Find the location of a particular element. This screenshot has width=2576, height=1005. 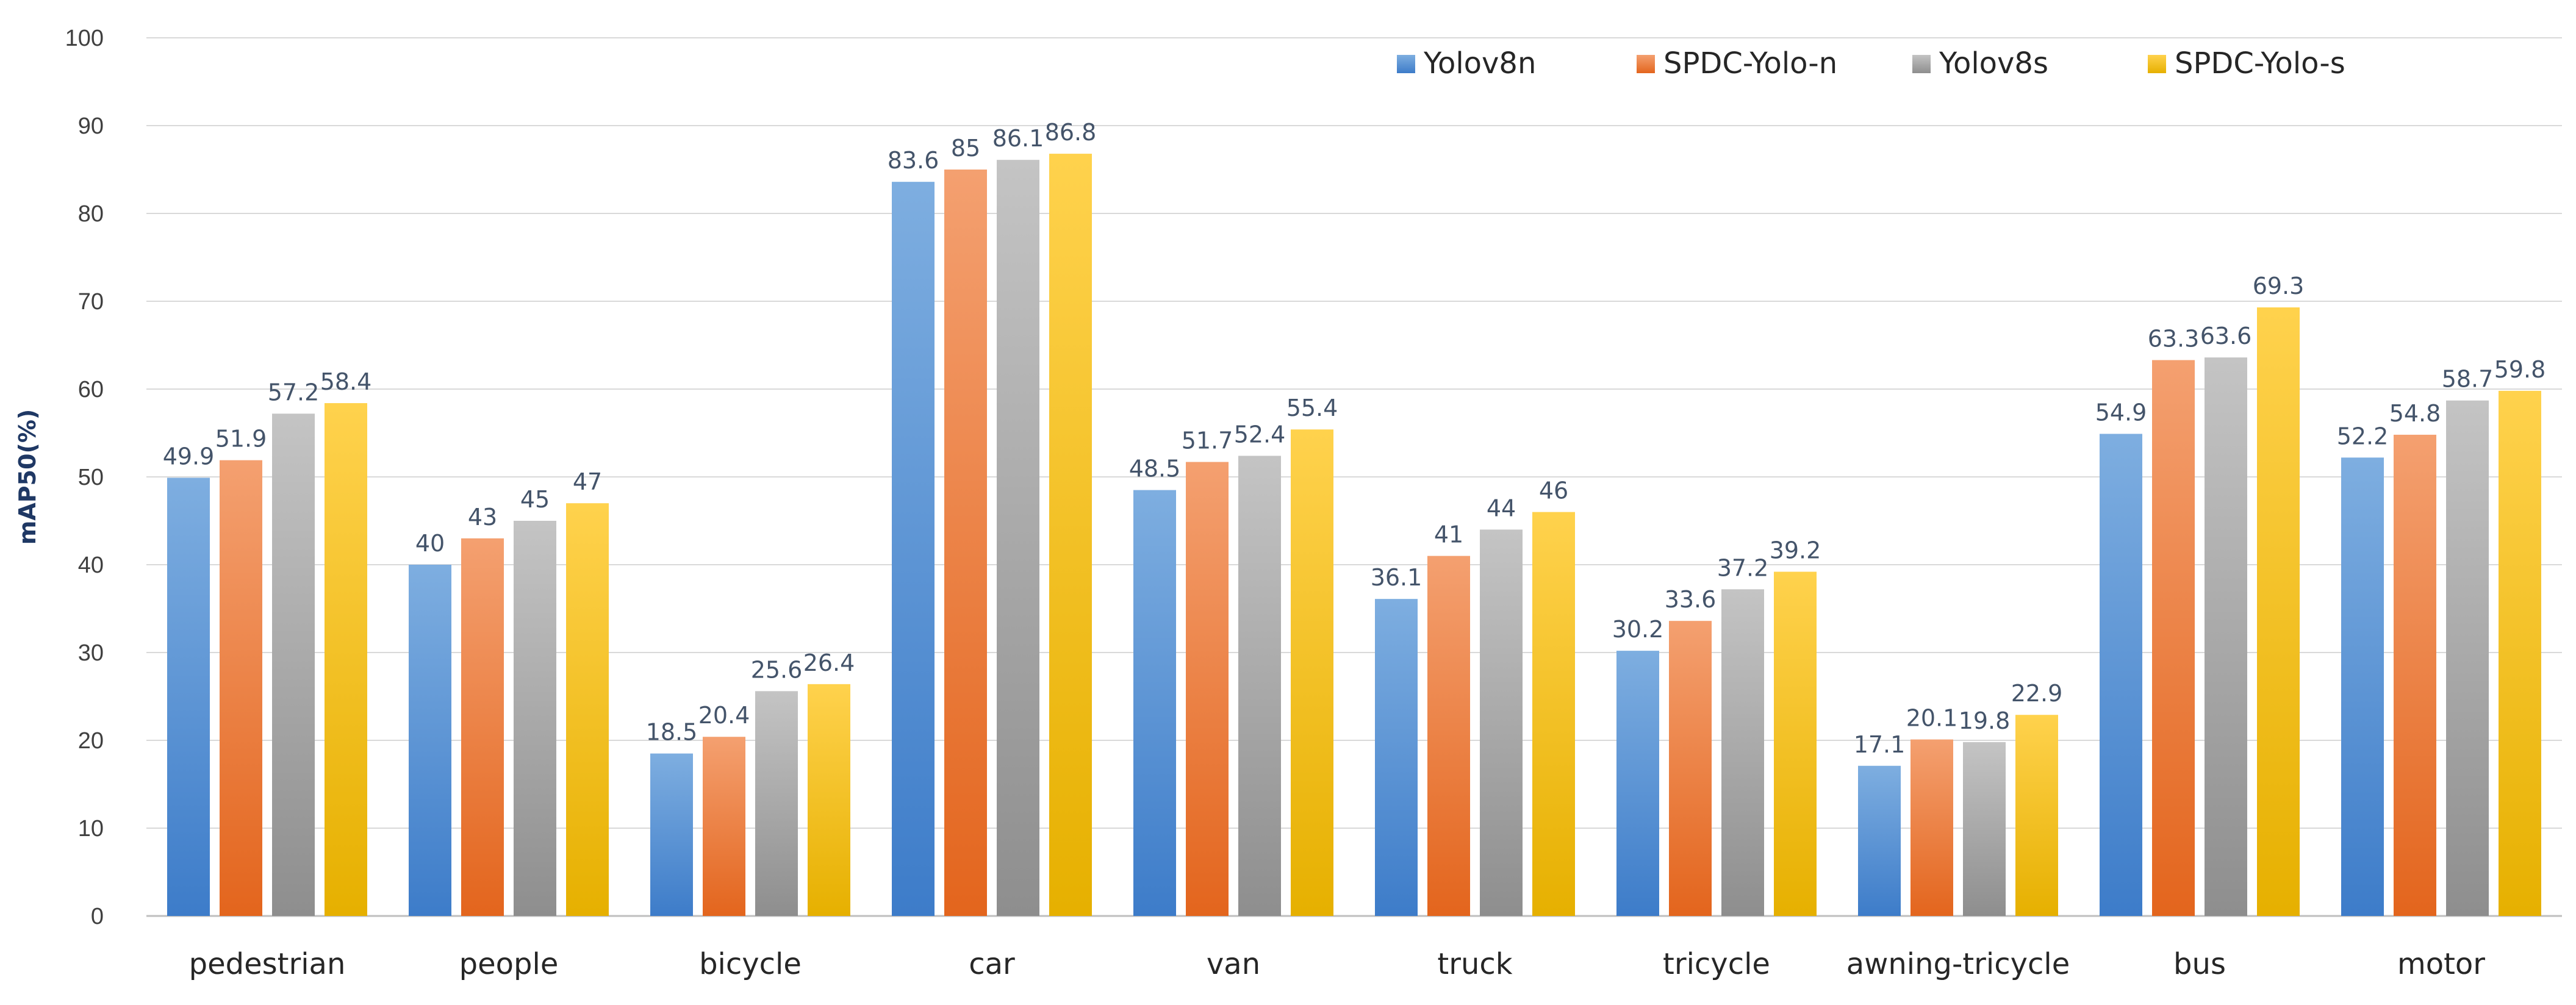

bar-yolov8s-people is located at coordinates (535, 718).